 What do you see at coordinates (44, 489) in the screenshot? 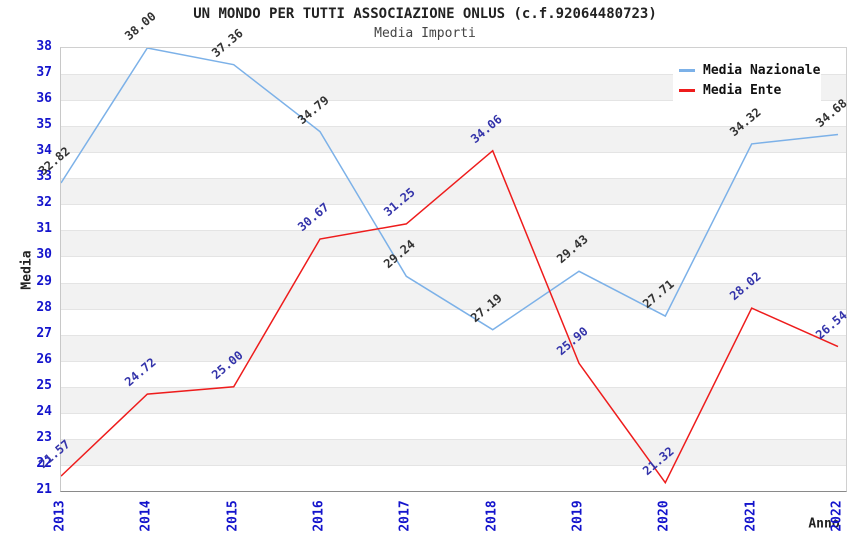
I see `y-tick-label: 21` at bounding box center [44, 489].